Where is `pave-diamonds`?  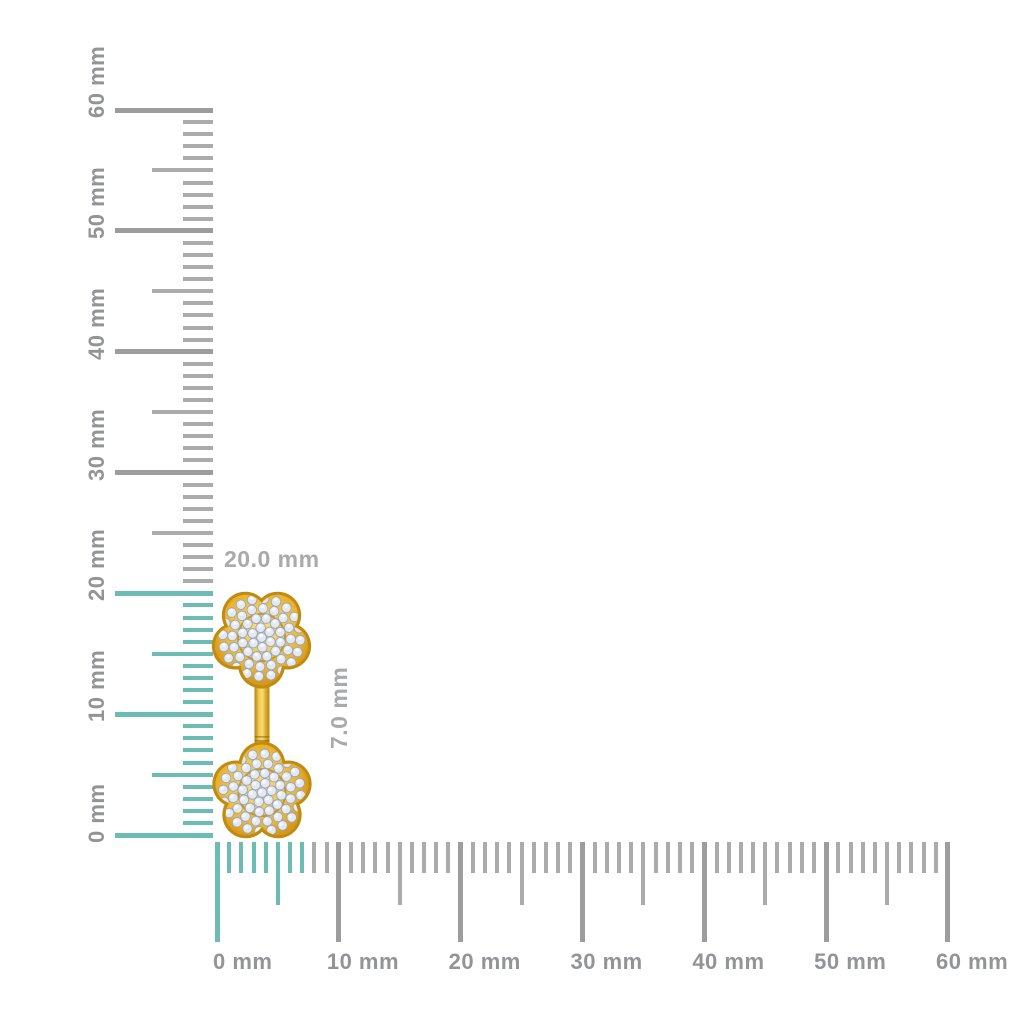 pave-diamonds is located at coordinates (261, 637).